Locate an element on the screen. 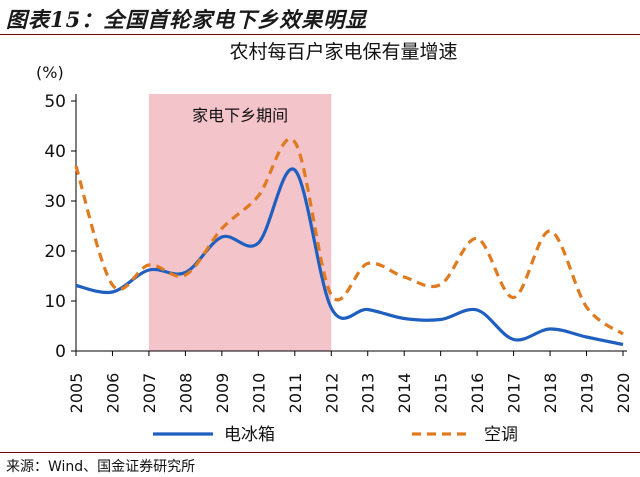  x-tick-label: 2013 is located at coordinates (368, 393).